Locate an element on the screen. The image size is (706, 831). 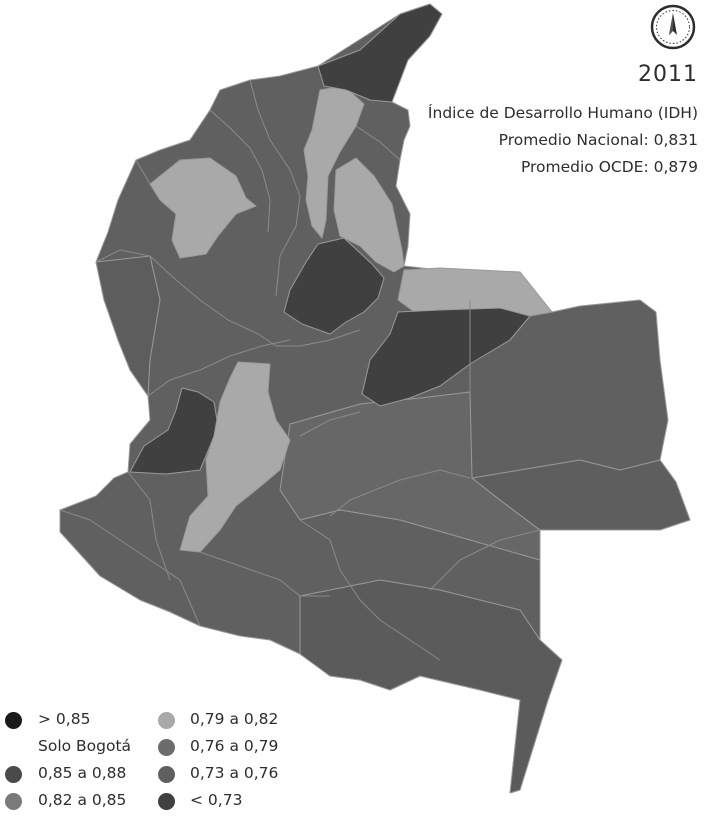
legend-label-gt-085: > 0,85 is located at coordinates (64, 719).